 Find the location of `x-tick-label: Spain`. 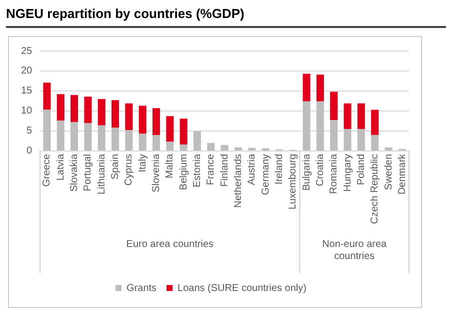

x-tick-label: Spain is located at coordinates (116, 167).